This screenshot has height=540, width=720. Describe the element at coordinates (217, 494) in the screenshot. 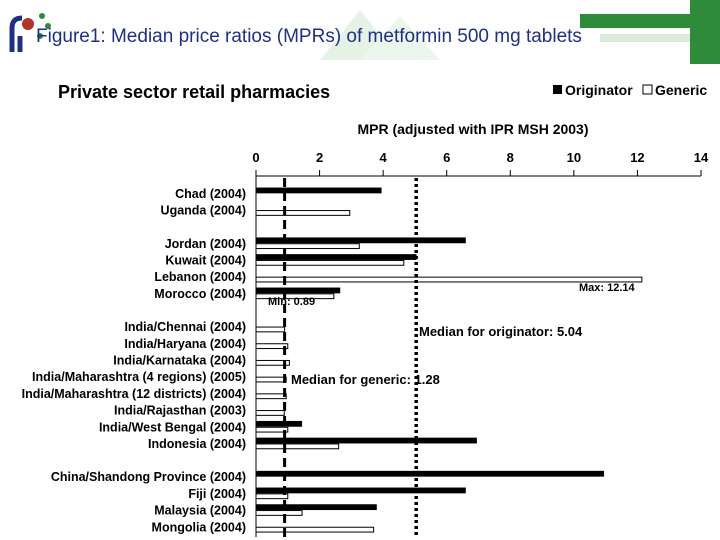

I see `category-label: Fiji (2004)` at that location.